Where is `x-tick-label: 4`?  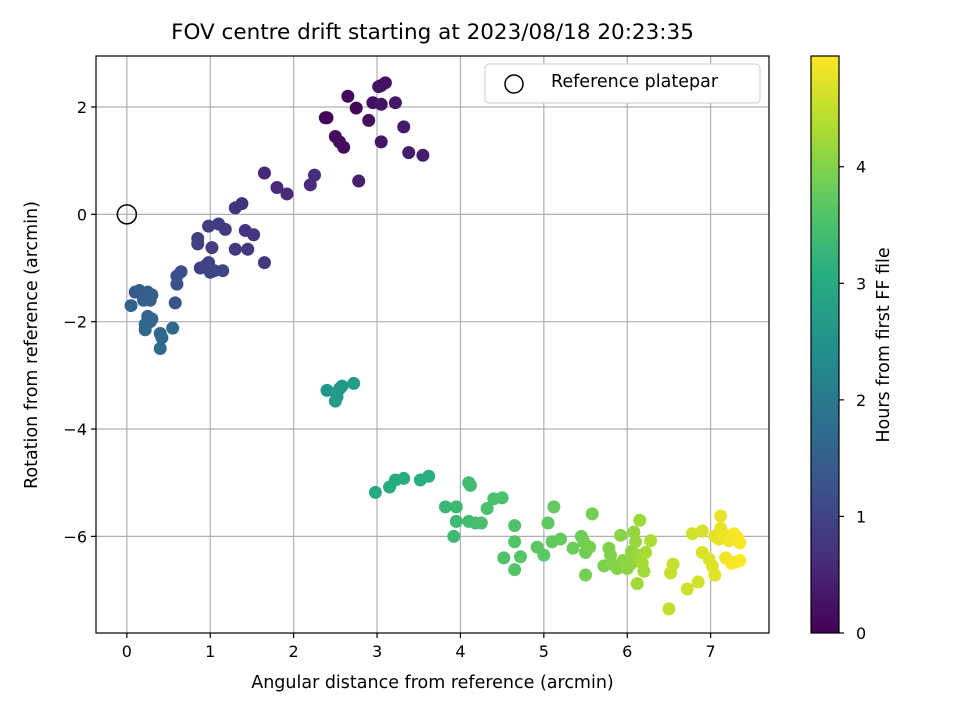 x-tick-label: 4 is located at coordinates (460, 651).